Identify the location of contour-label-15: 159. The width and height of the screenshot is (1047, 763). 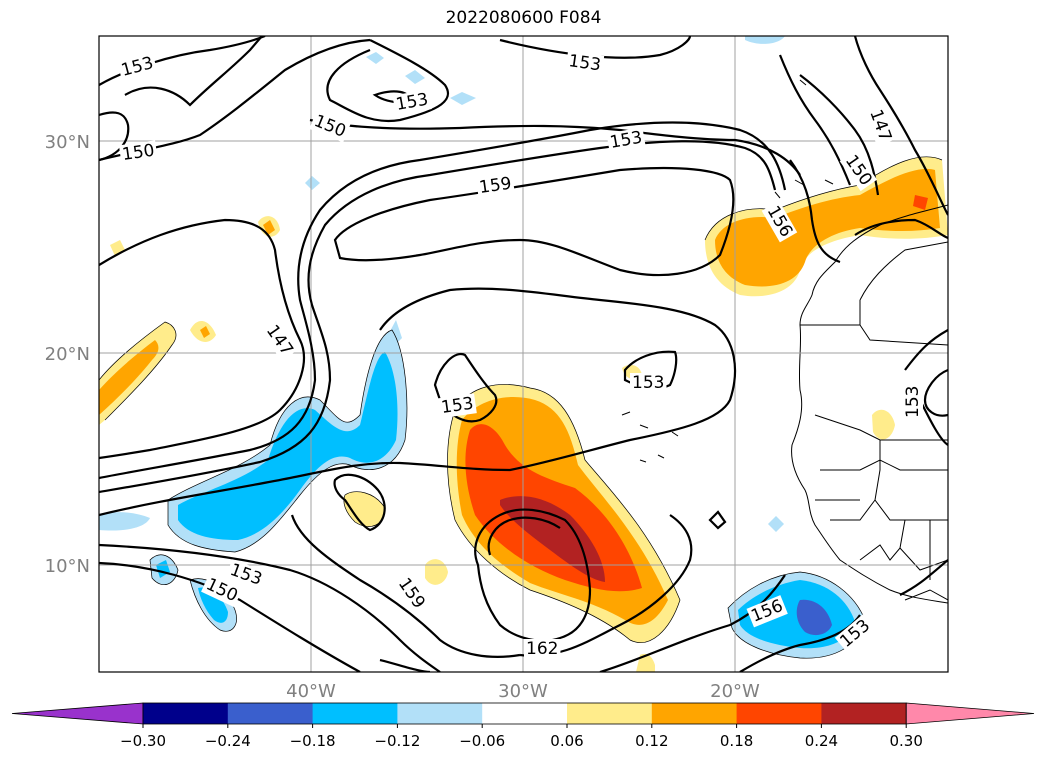
(411, 593).